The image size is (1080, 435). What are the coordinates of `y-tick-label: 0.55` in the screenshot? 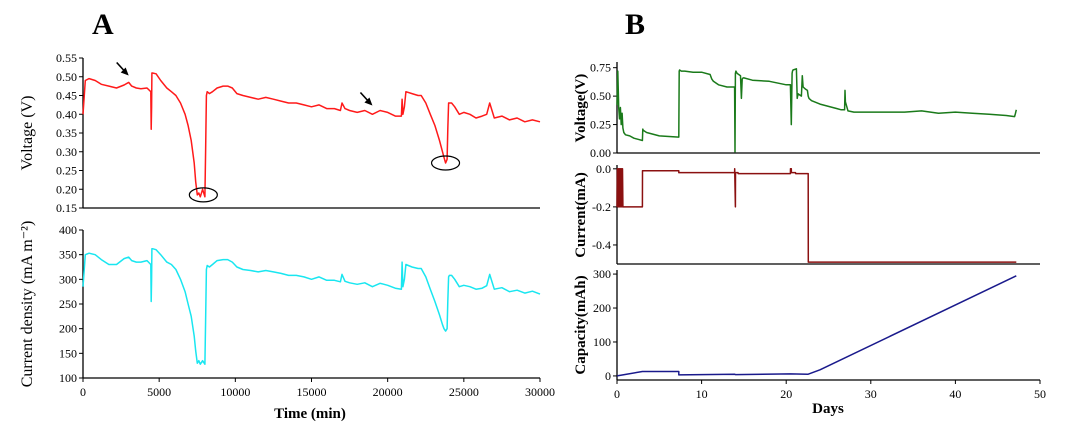 It's located at (66, 58).